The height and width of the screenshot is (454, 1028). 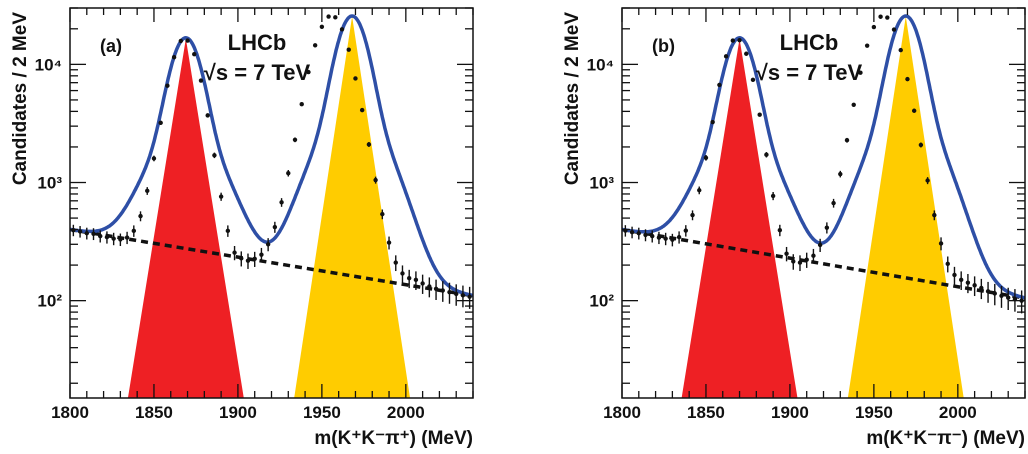 What do you see at coordinates (663, 46) in the screenshot?
I see `panel-label: (b)` at bounding box center [663, 46].